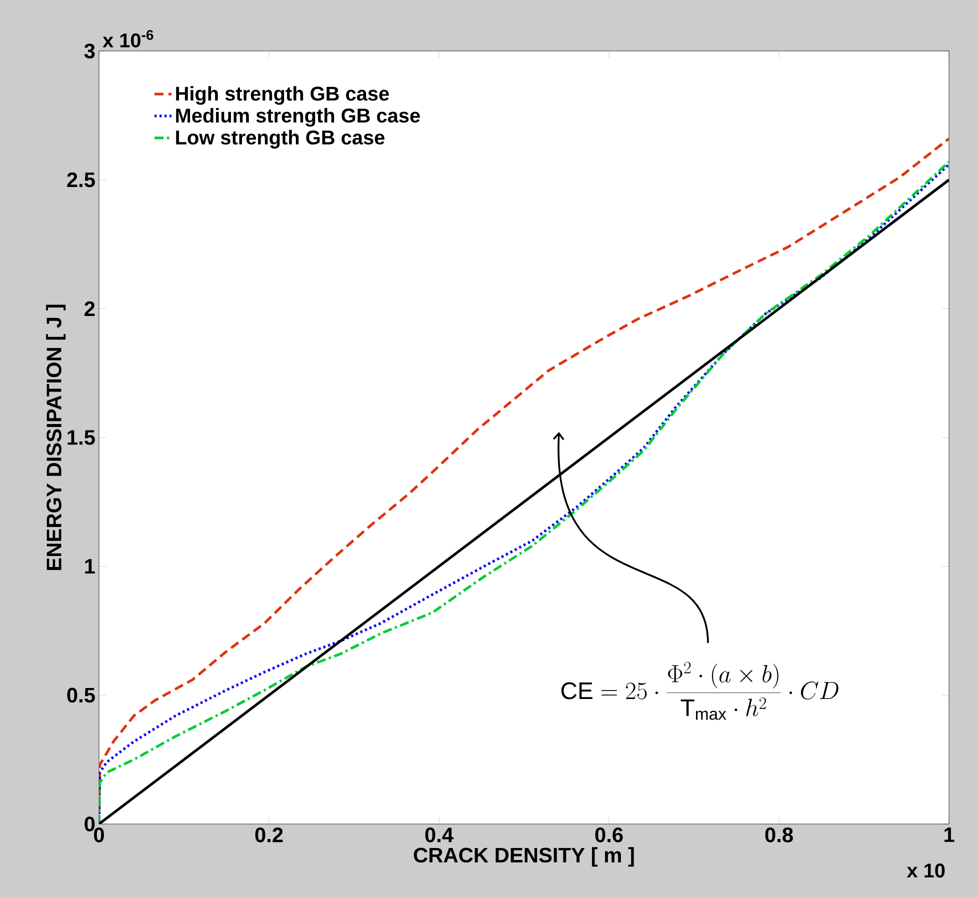  What do you see at coordinates (90, 566) in the screenshot?
I see `y-tick-label: 1` at bounding box center [90, 566].